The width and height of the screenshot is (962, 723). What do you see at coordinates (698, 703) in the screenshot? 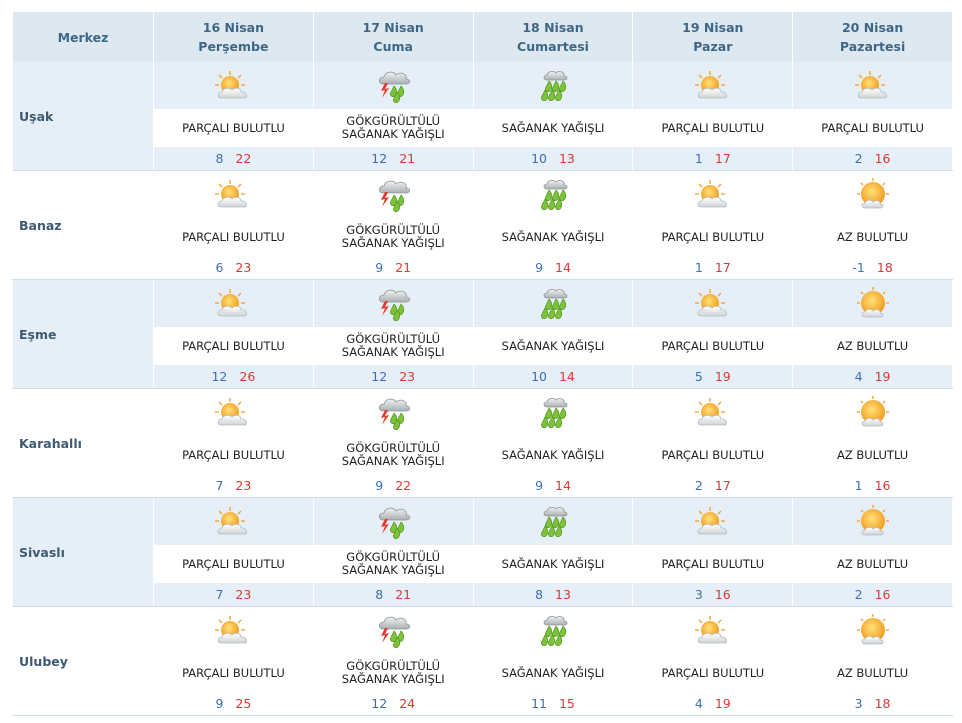
I see `low-temp: 4` at bounding box center [698, 703].